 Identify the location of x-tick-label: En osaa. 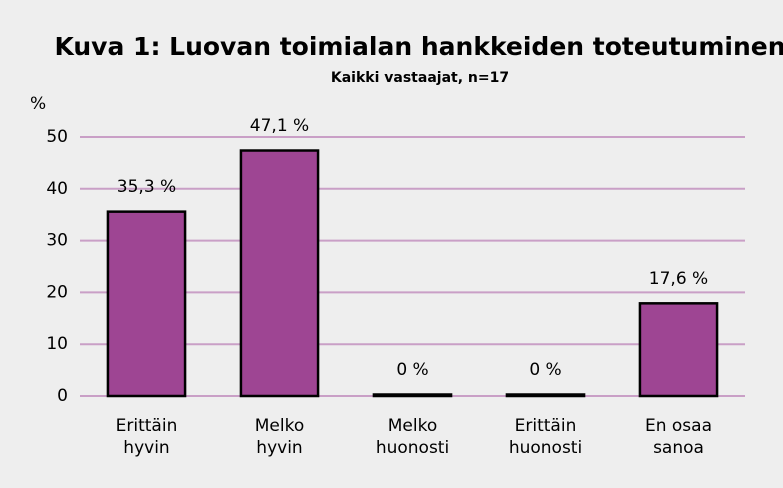
(678, 426).